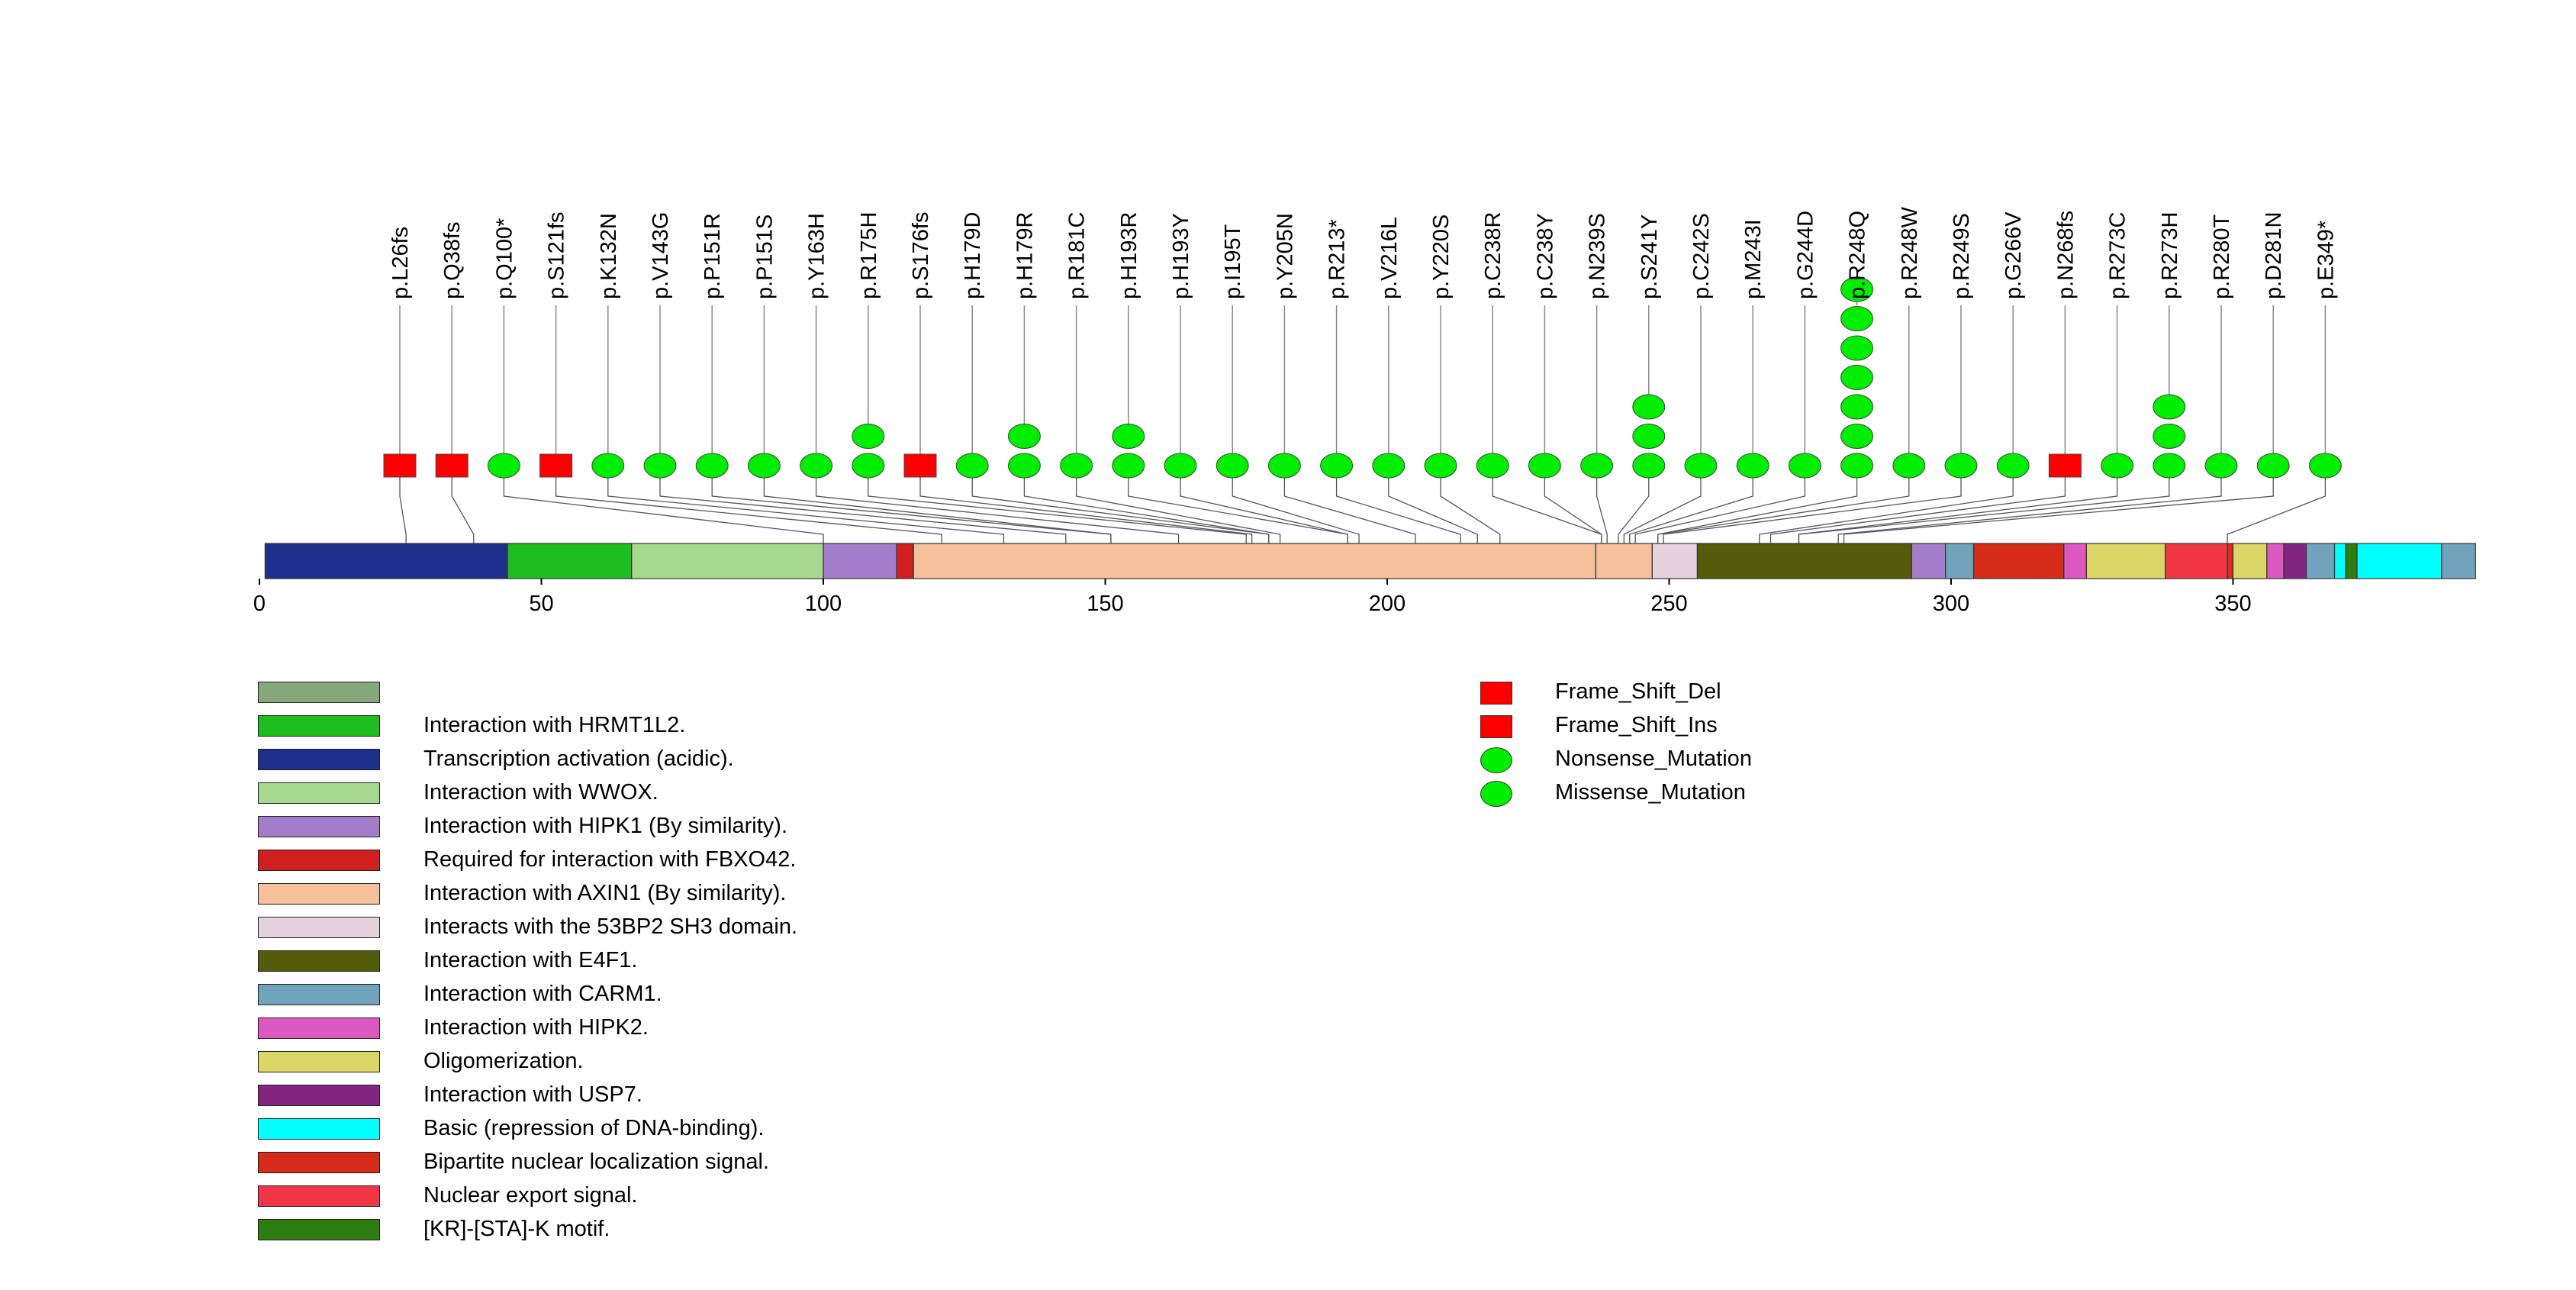 The image size is (2576, 1290). What do you see at coordinates (2118, 255) in the screenshot?
I see `mutation-label: p.R273C` at bounding box center [2118, 255].